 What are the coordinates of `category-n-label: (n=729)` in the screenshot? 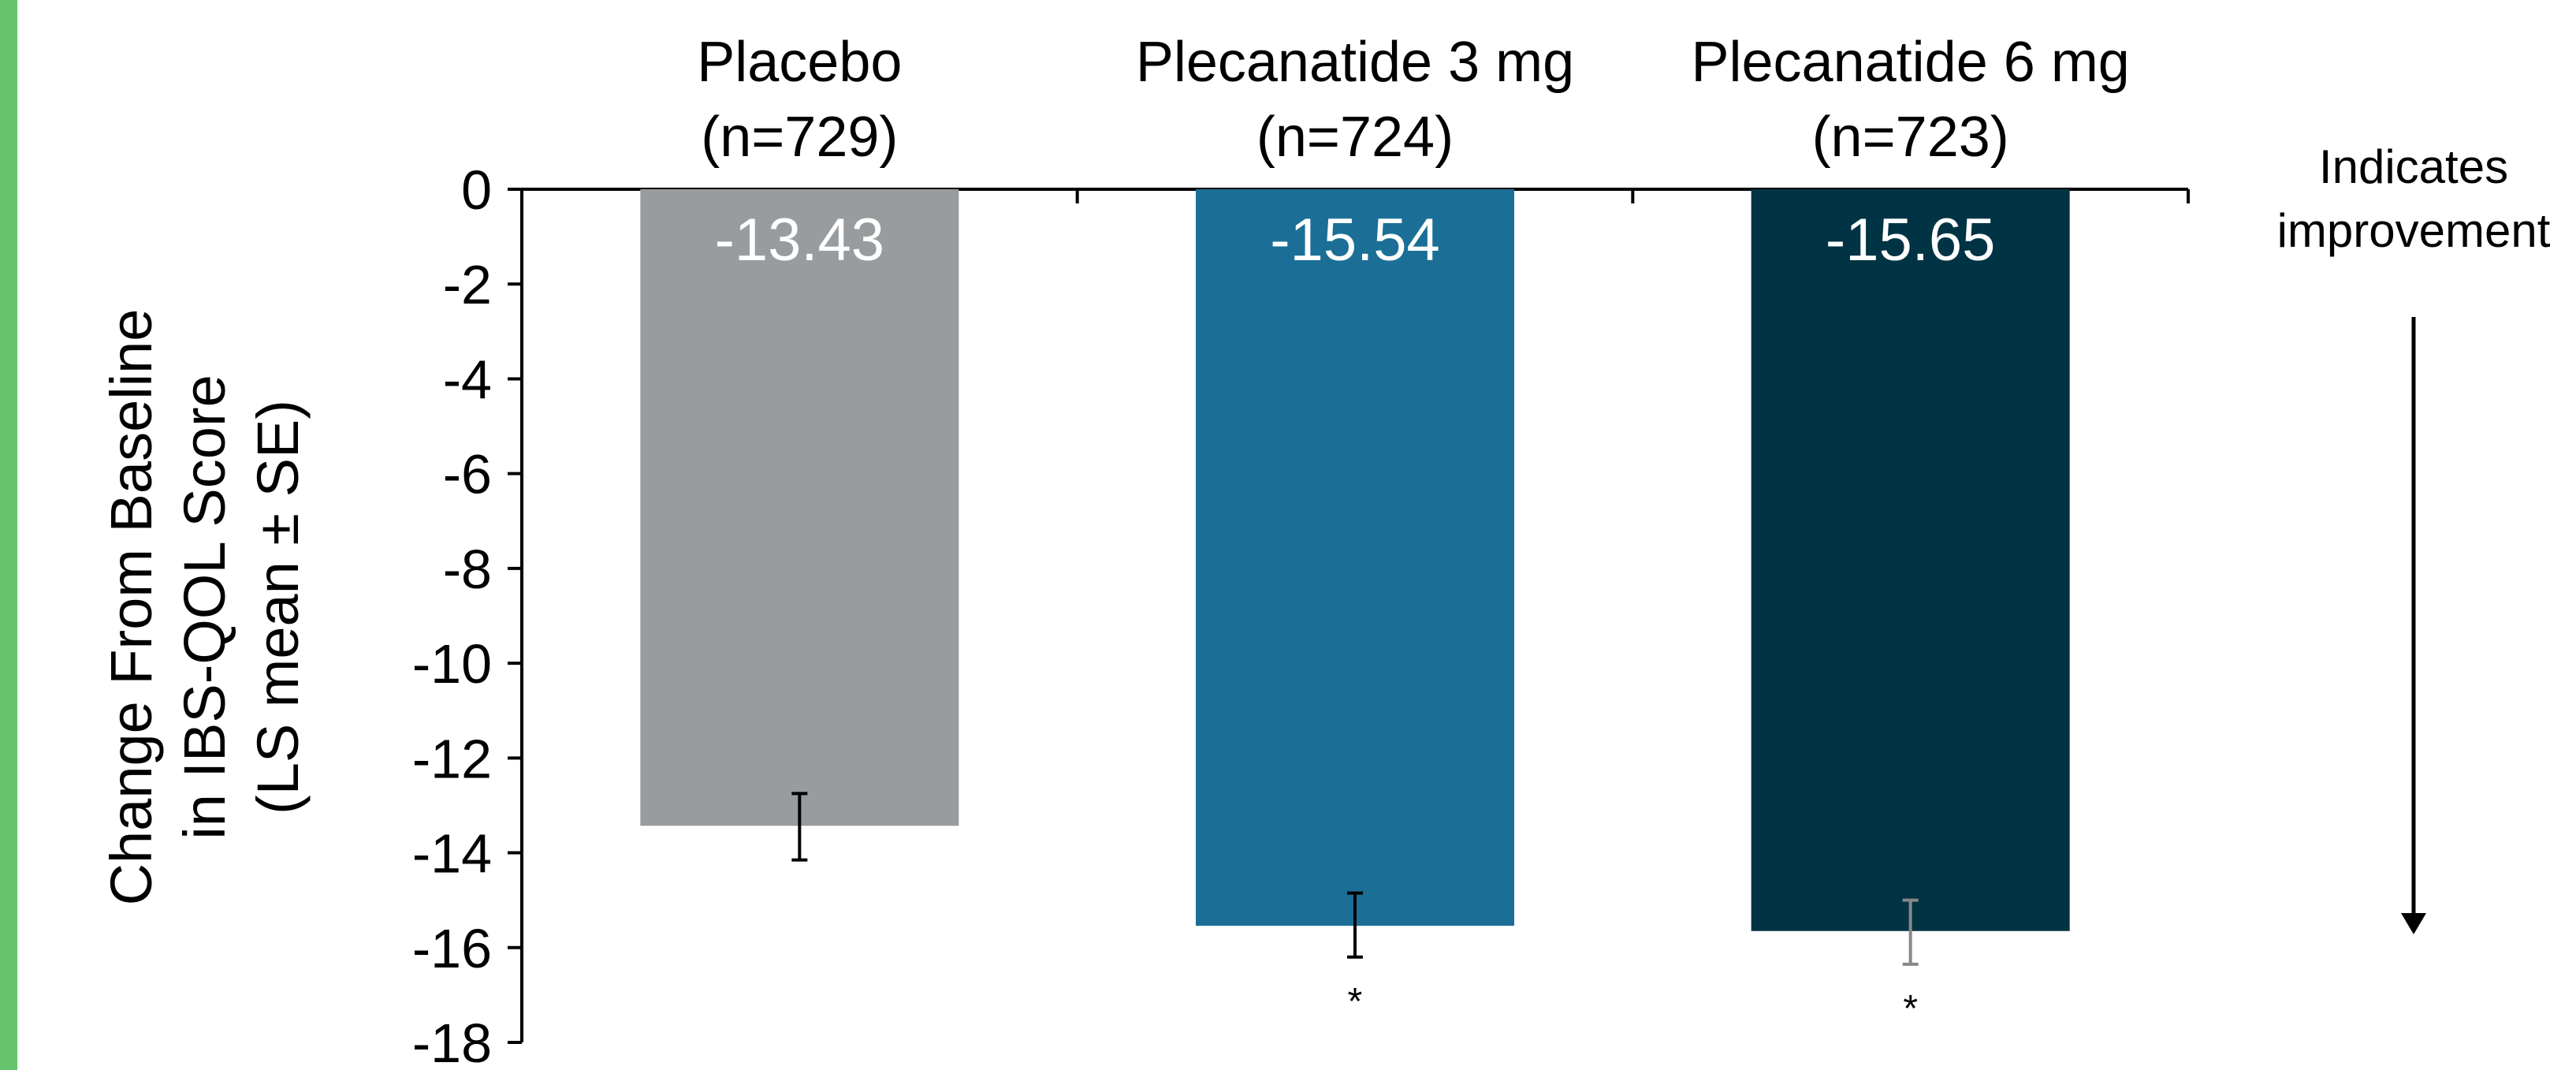 It's located at (799, 137).